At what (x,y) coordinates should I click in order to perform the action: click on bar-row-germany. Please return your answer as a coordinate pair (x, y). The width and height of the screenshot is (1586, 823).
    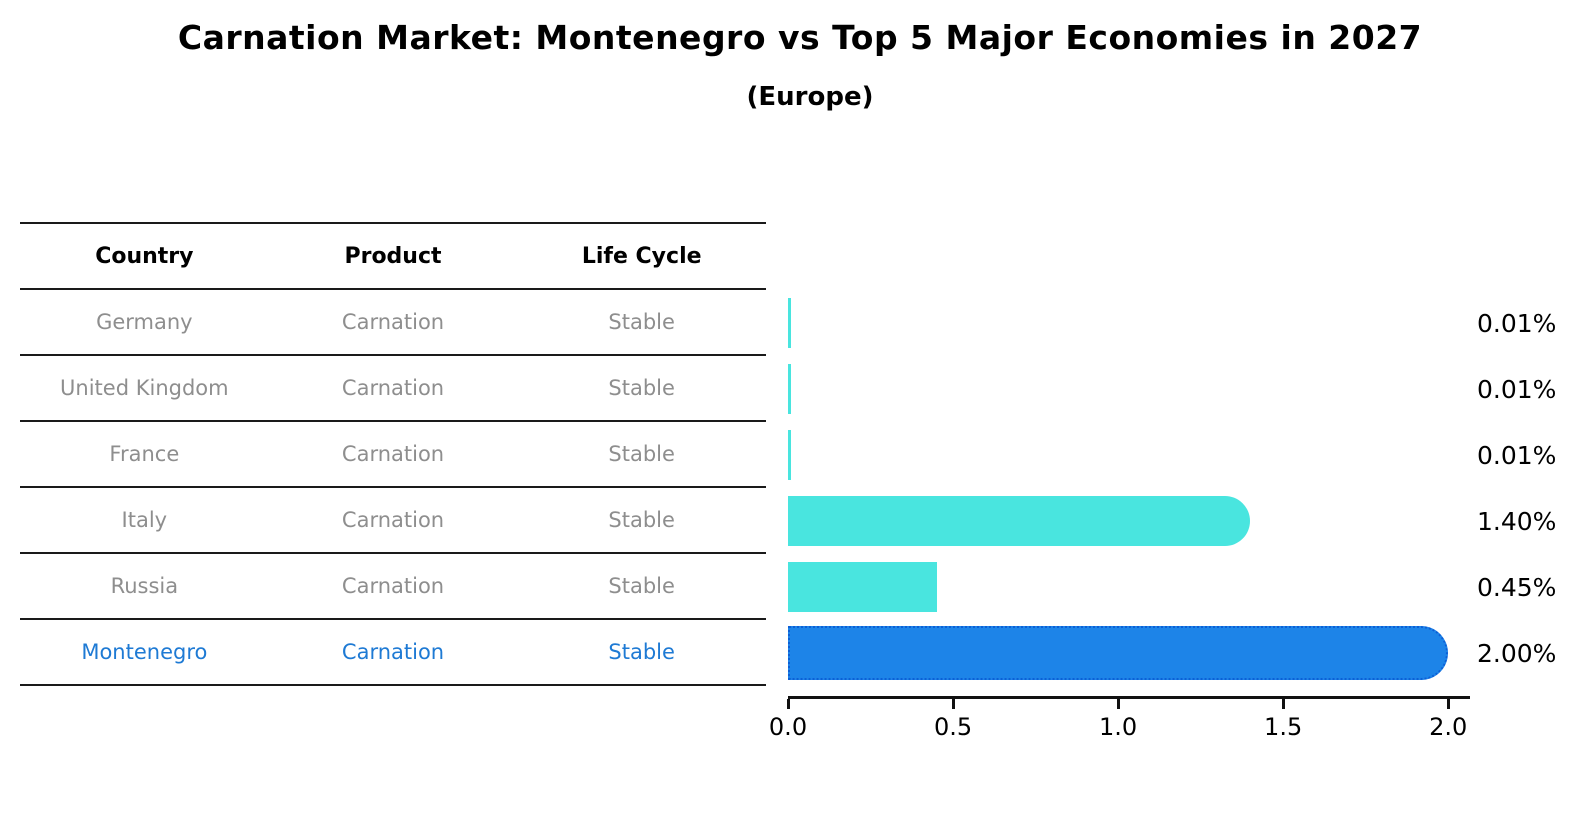
    Looking at the image, I should click on (1128, 323).